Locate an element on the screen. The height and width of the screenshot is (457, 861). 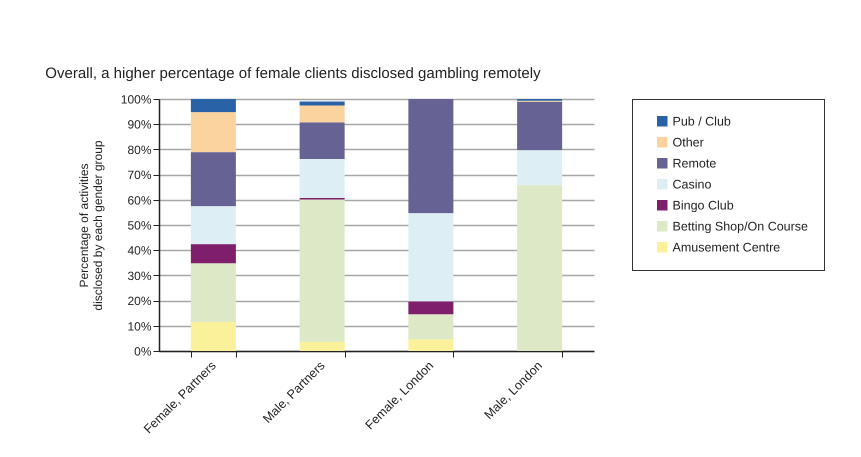
legend-label: Betting Shop/On Course is located at coordinates (740, 226).